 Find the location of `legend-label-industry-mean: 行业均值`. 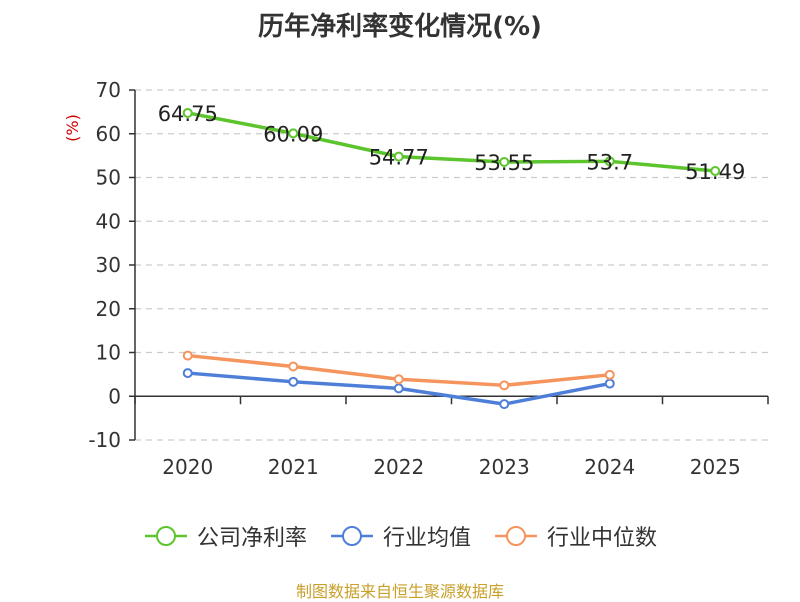

legend-label-industry-mean: 行业均值 is located at coordinates (426, 538).